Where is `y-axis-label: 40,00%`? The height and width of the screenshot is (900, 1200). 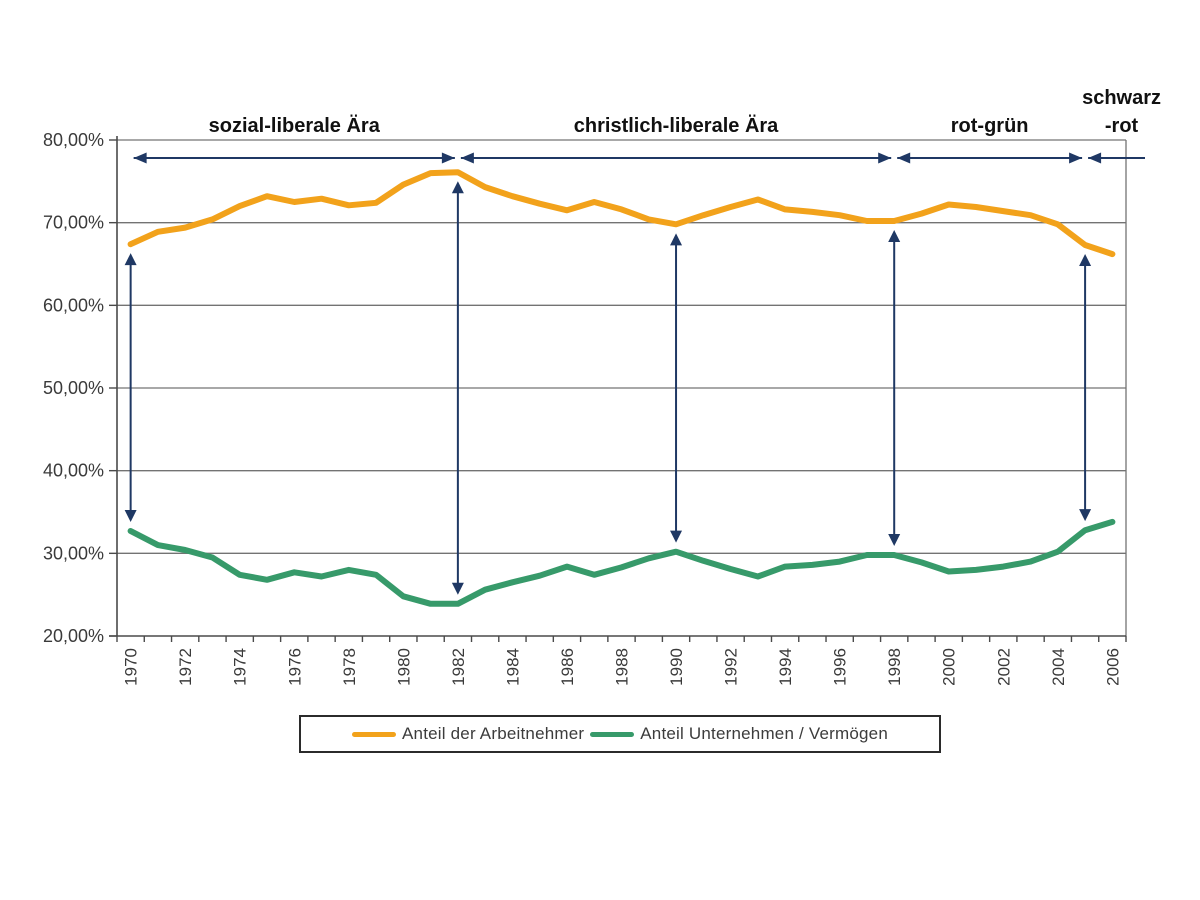
y-axis-label: 40,00% is located at coordinates (73, 471).